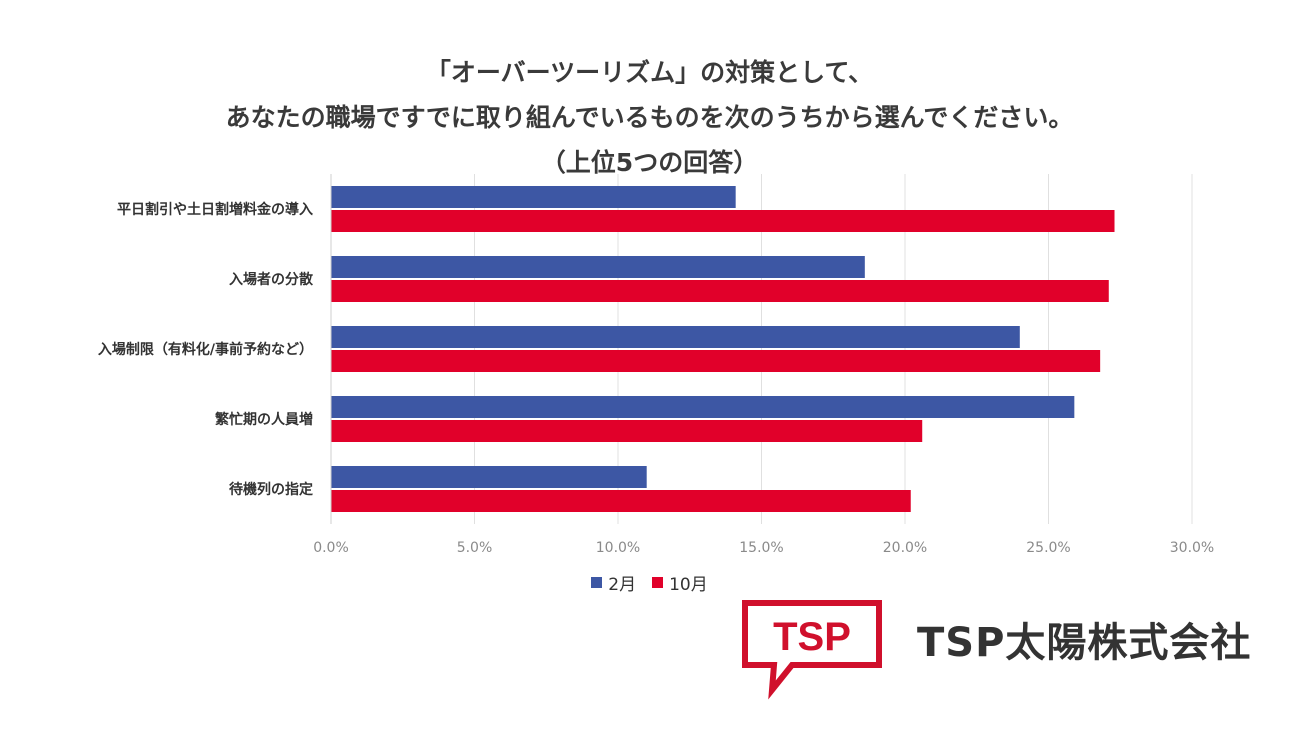 This screenshot has width=1299, height=731. What do you see at coordinates (812, 637) in the screenshot?
I see `logo-mark-text: TSP` at bounding box center [812, 637].